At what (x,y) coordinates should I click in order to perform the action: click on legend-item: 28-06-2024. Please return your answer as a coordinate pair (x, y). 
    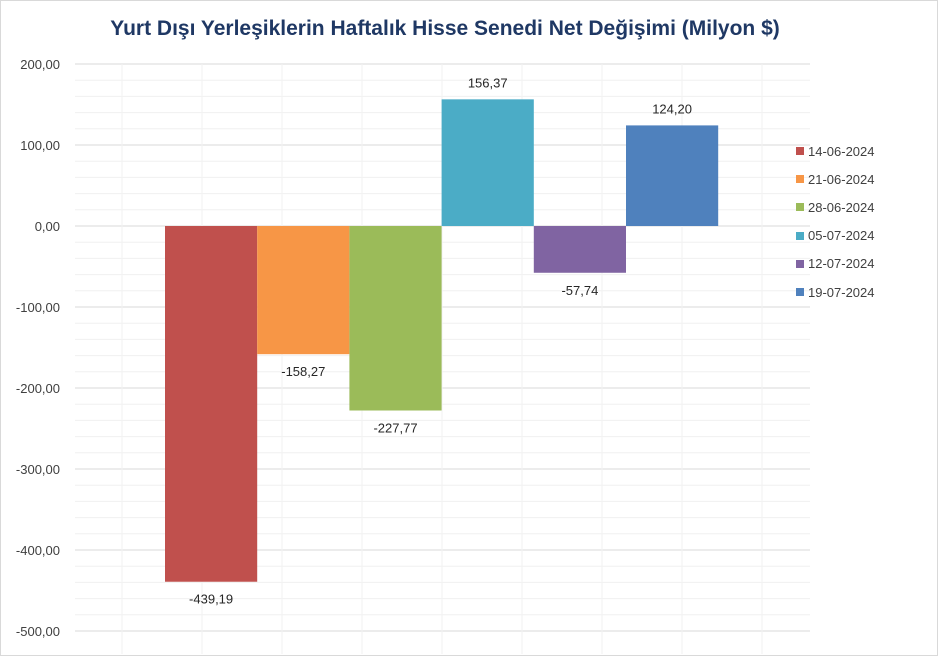
    Looking at the image, I should click on (835, 207).